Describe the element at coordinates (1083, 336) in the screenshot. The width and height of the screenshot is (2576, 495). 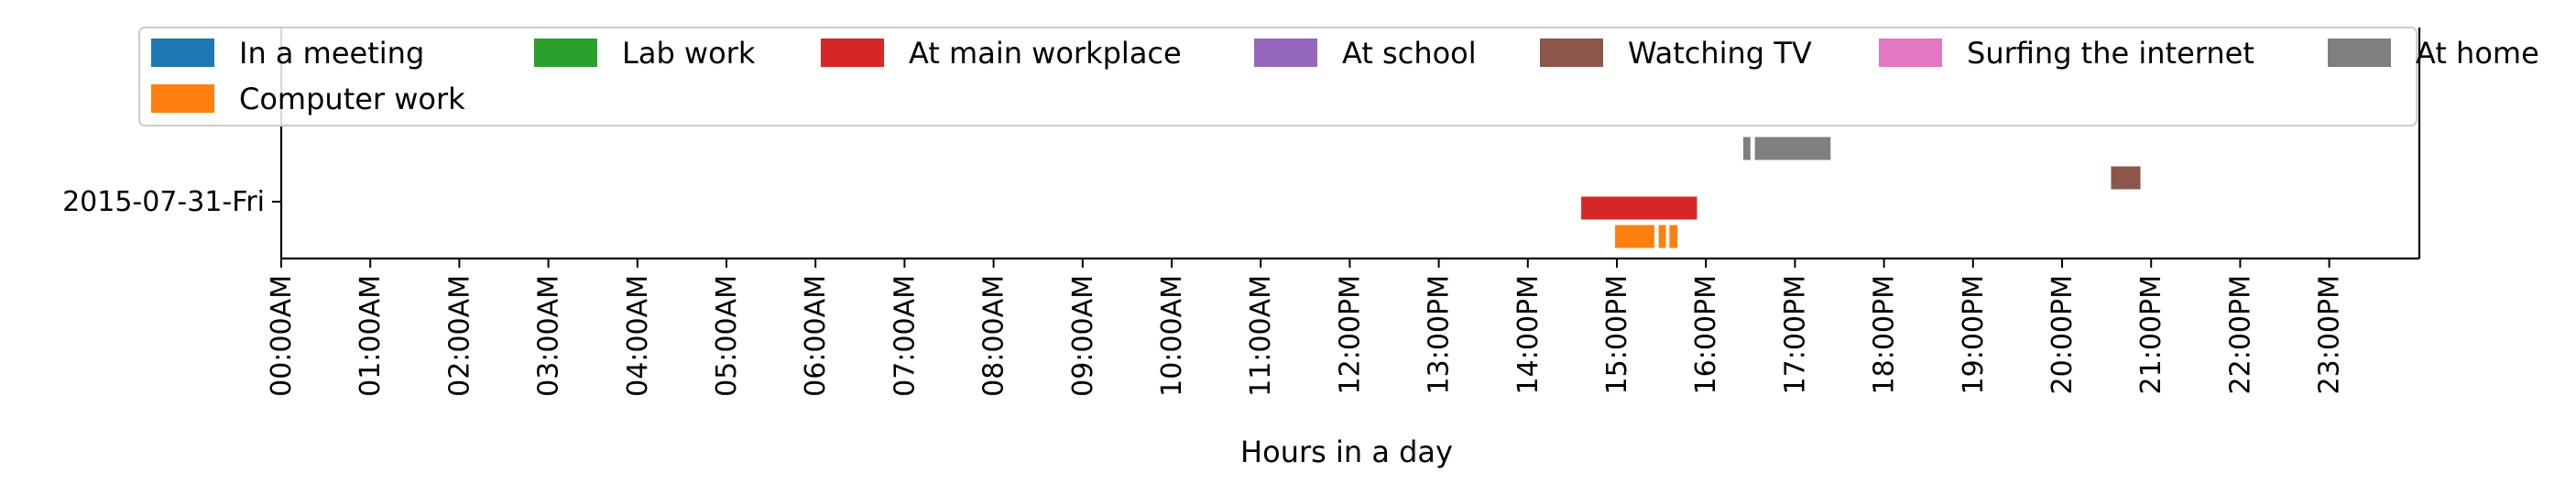
I see `x-tick-label: 09:00AM` at that location.